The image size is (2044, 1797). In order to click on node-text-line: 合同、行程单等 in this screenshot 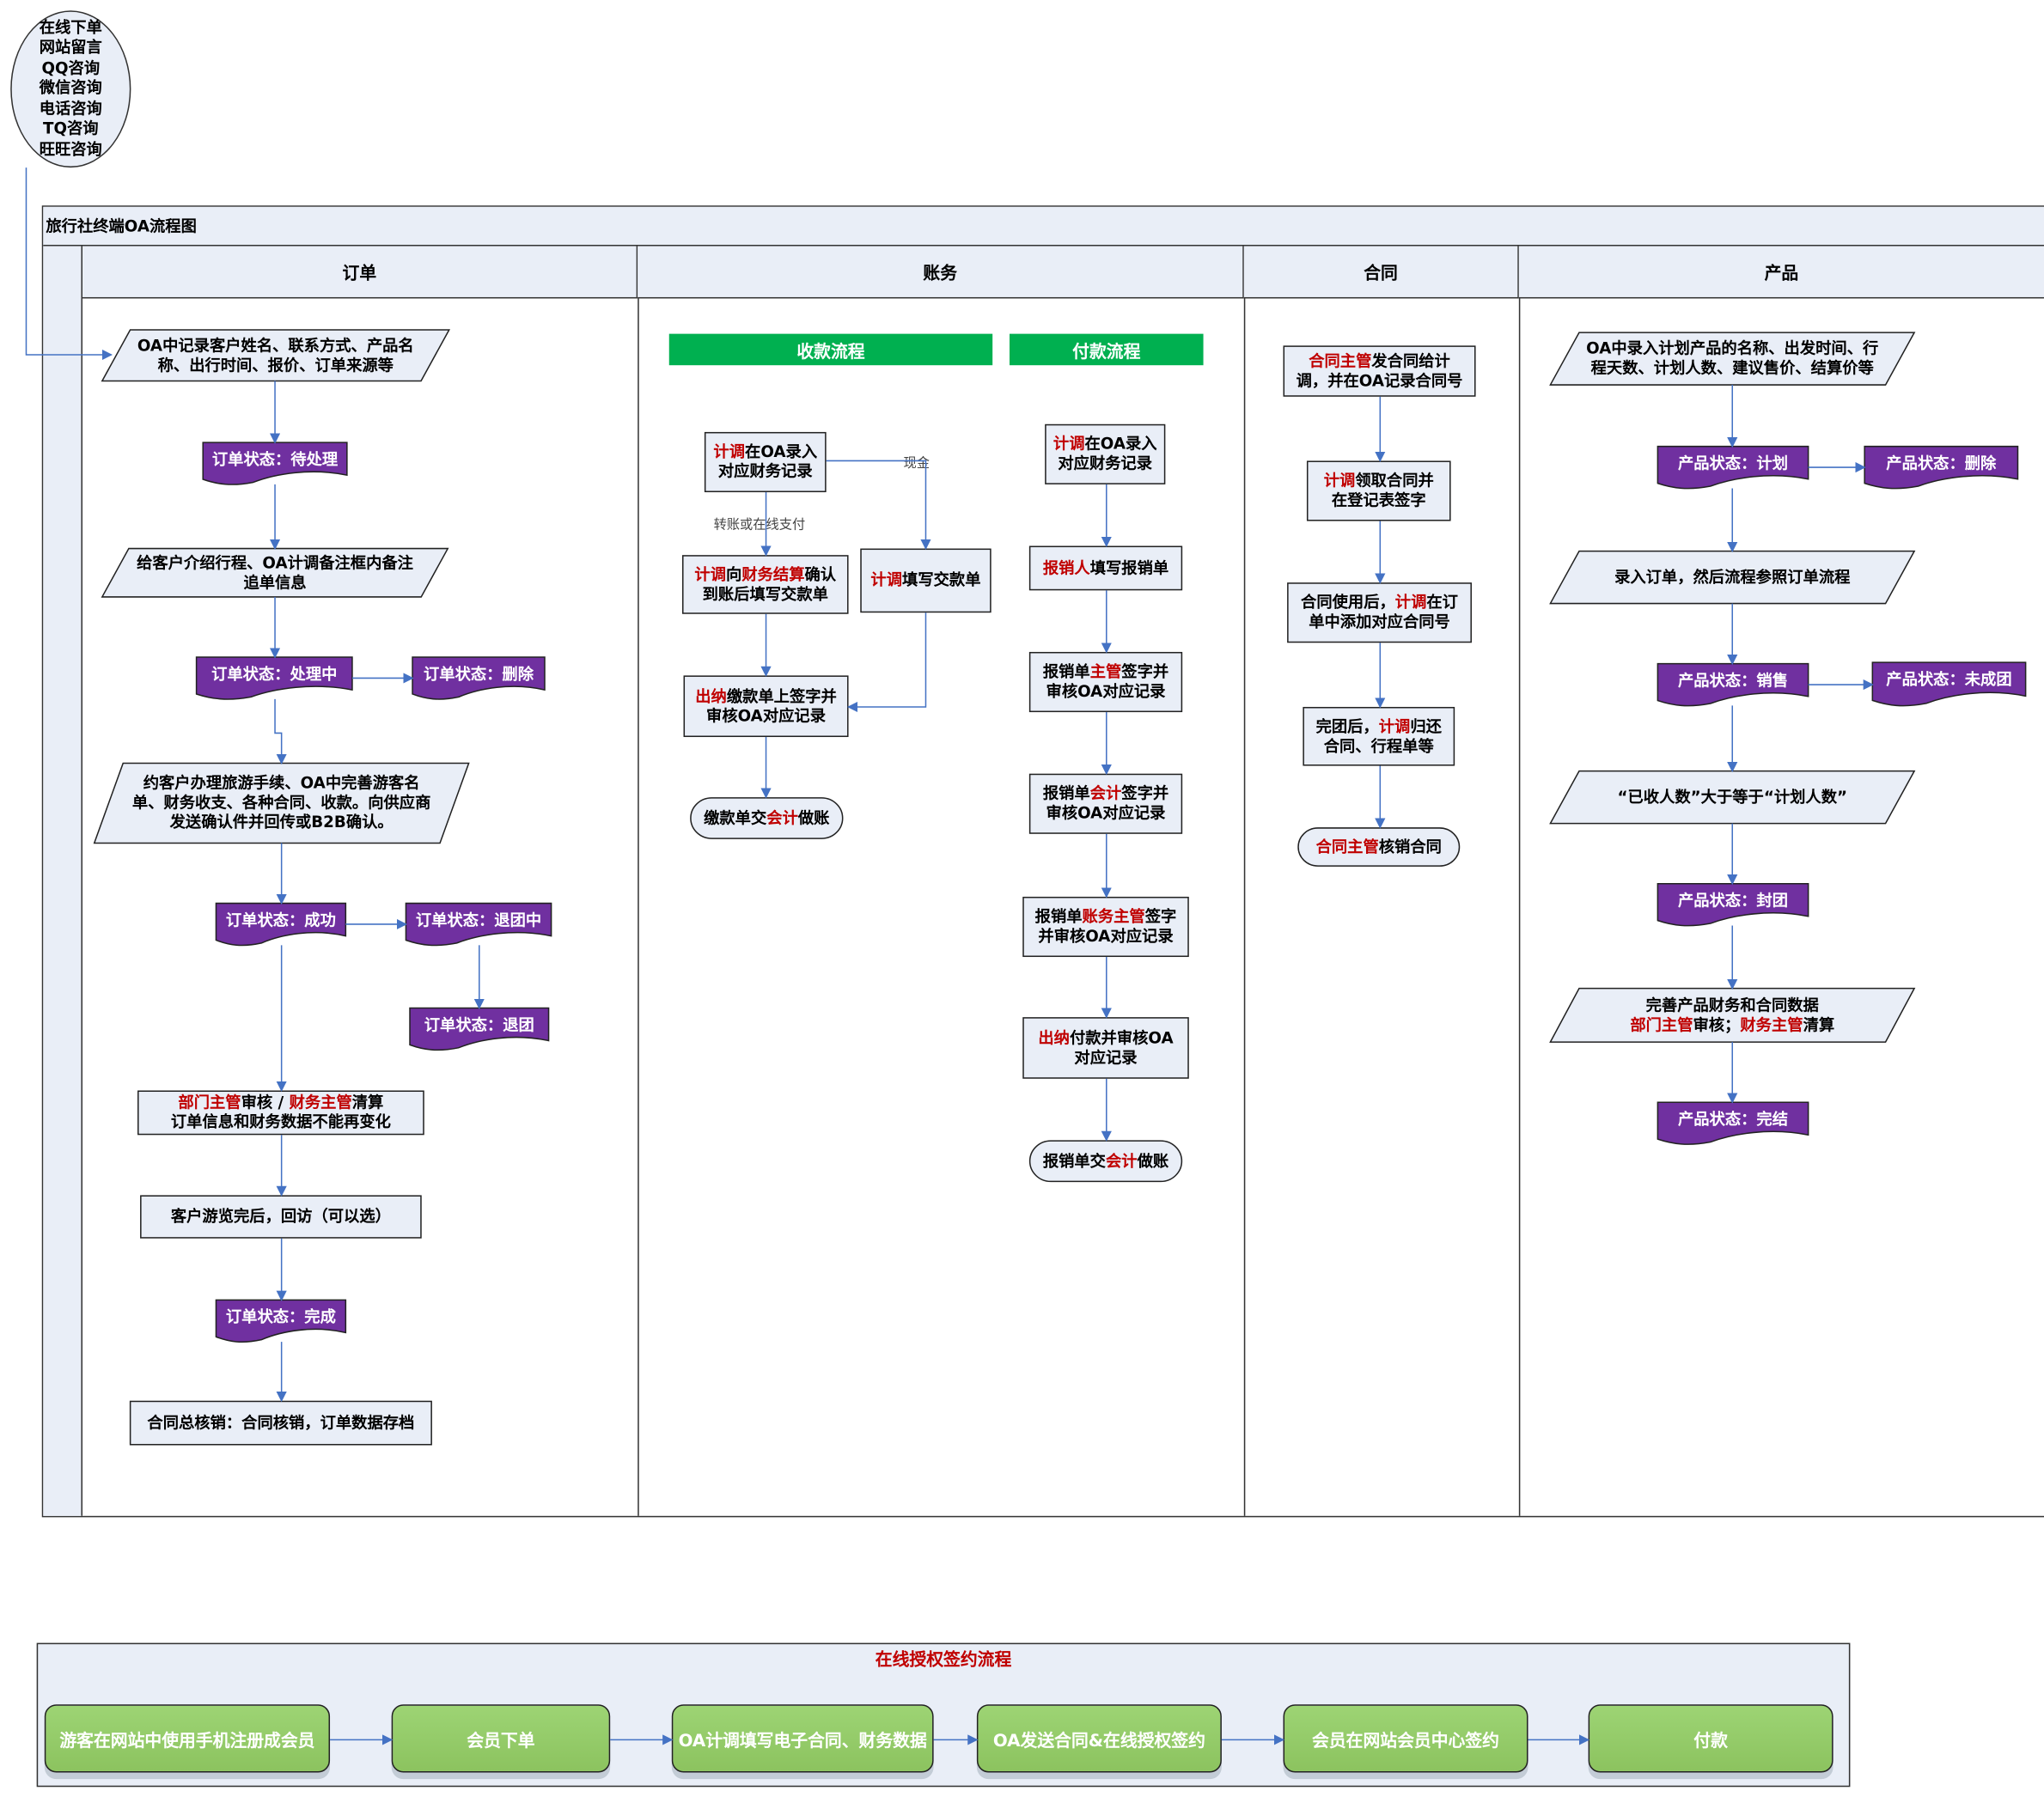, I will do `click(1379, 746)`.